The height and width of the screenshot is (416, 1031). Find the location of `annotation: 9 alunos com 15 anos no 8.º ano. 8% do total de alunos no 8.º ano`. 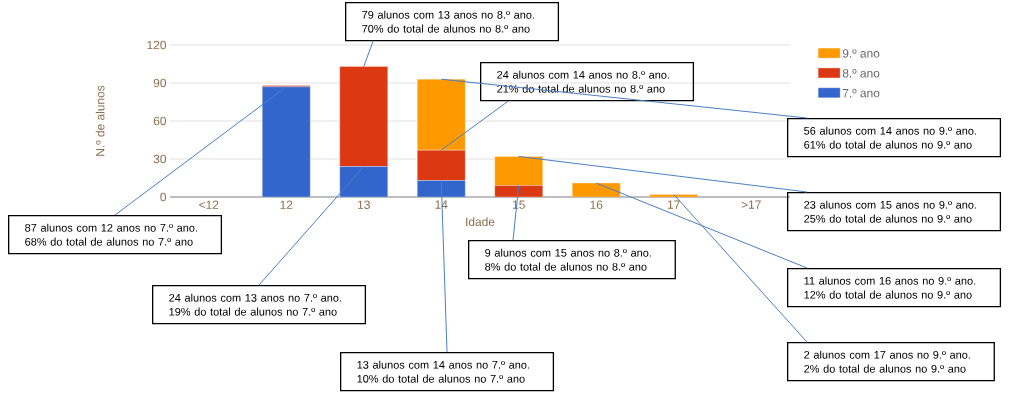

annotation: 9 alunos com 15 anos no 8.º ano. 8% do total de alunos no 8.º ano is located at coordinates (568, 259).